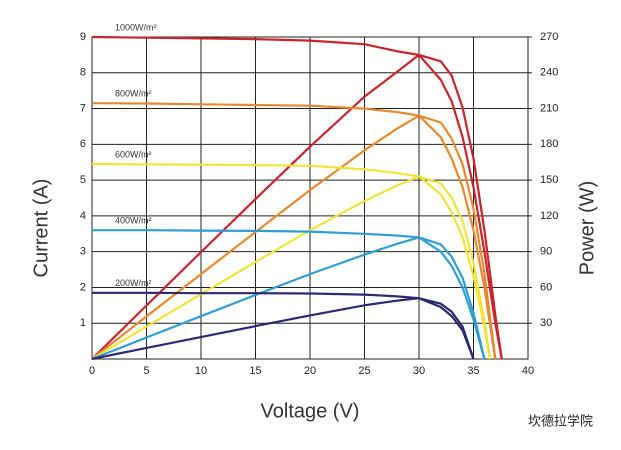  Describe the element at coordinates (133, 154) in the screenshot. I see `series-label: 600W/m²` at that location.